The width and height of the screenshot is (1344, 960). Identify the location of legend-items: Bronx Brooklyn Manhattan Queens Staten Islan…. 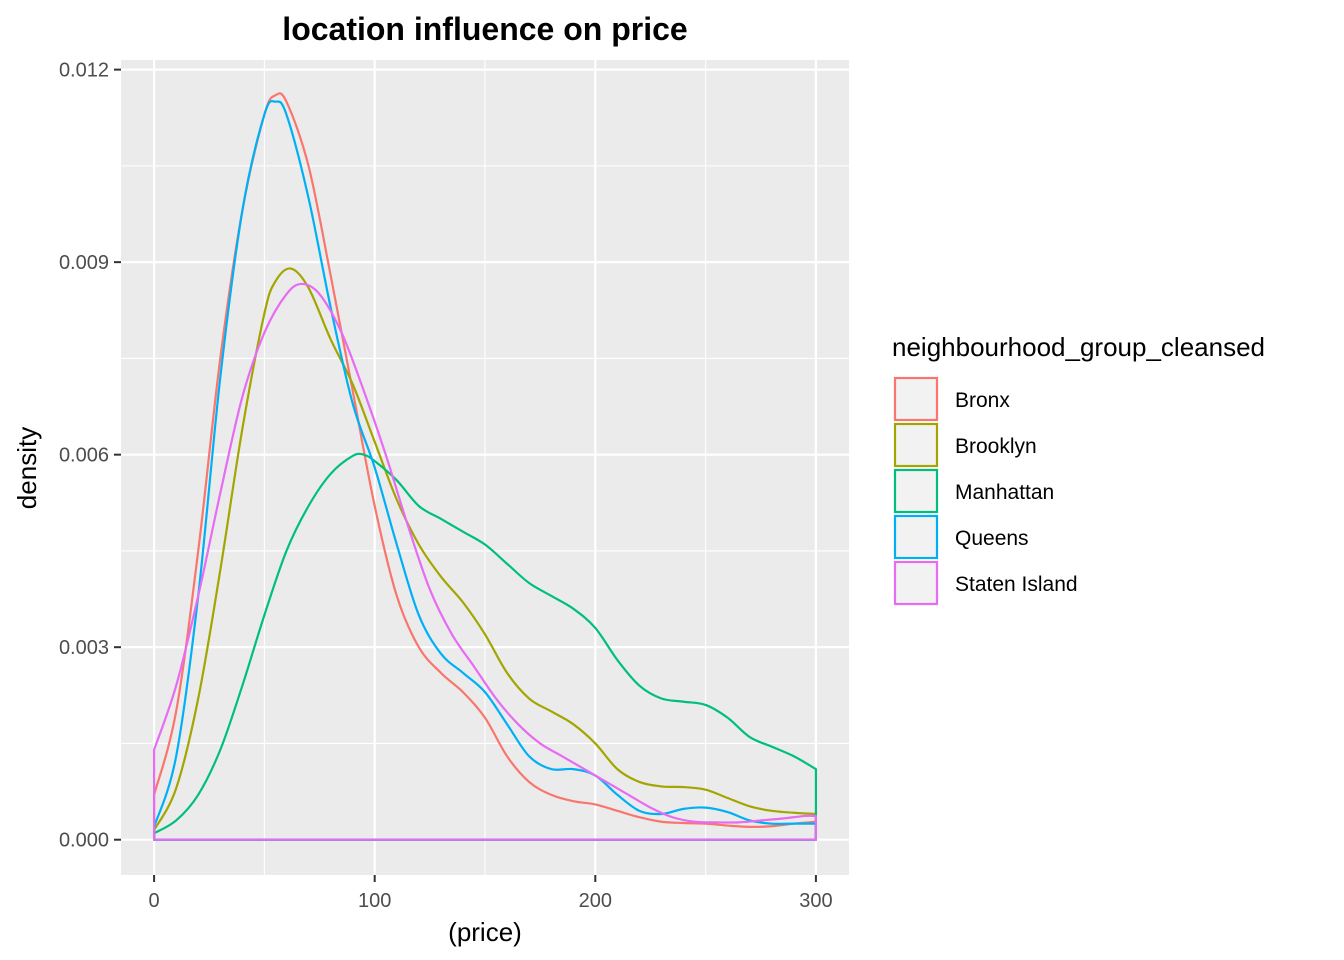
(985, 491).